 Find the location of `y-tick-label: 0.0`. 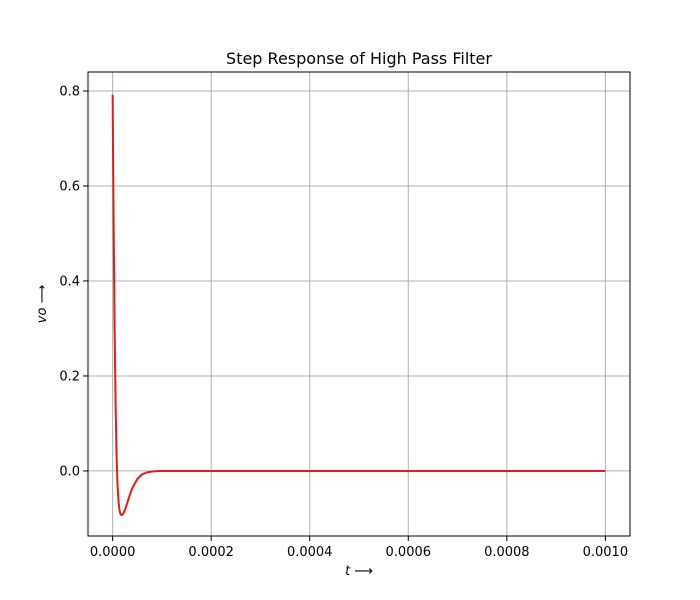

y-tick-label: 0.0 is located at coordinates (69, 471).